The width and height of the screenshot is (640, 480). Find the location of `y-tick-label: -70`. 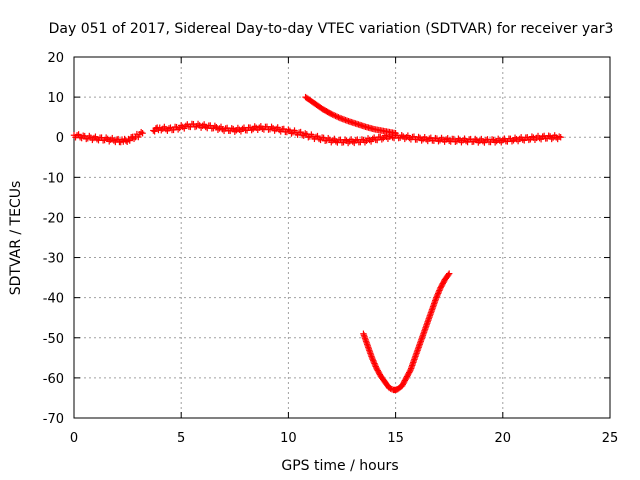

y-tick-label: -70 is located at coordinates (53, 419).